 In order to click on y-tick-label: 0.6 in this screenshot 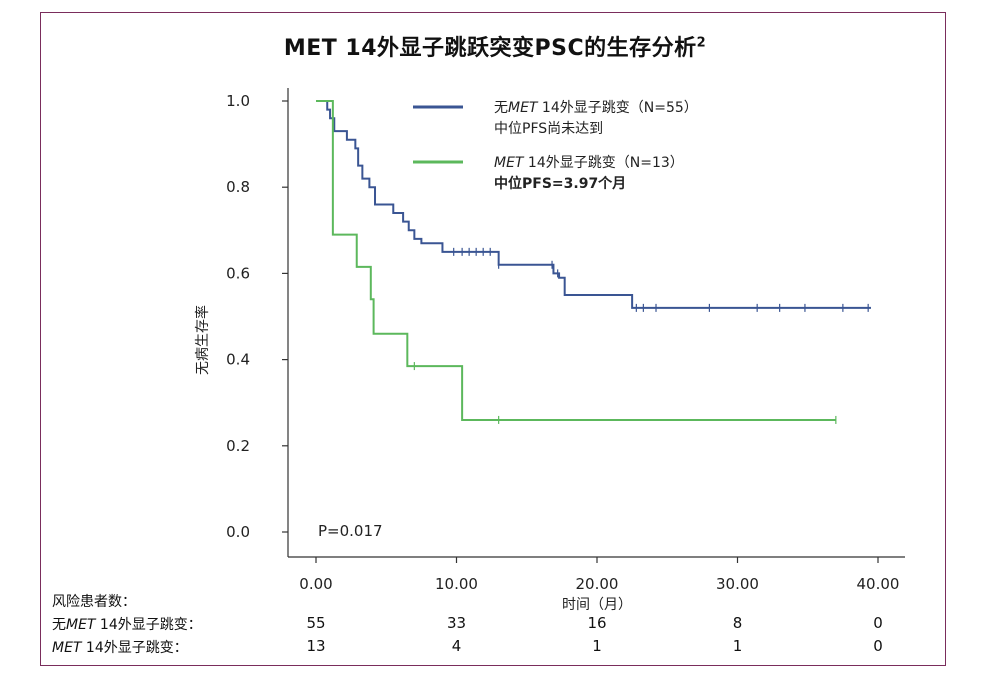, I will do `click(238, 273)`.